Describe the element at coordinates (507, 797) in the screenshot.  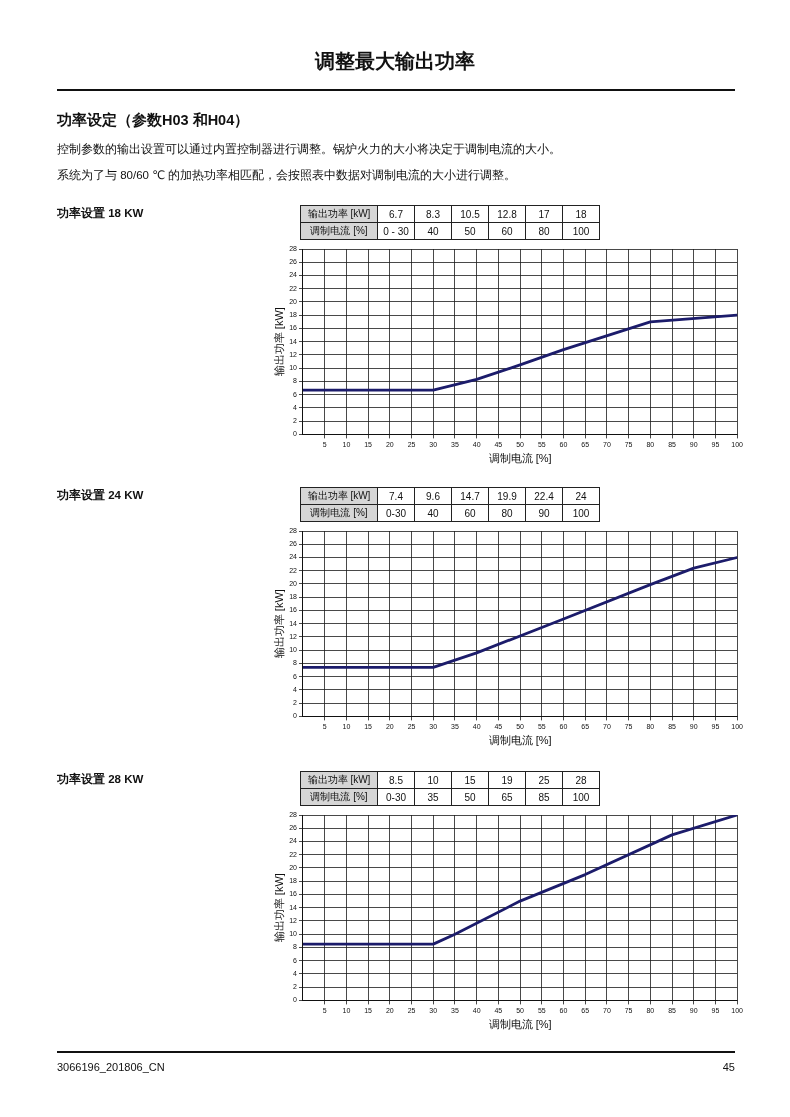
I see `text: 65` at that location.